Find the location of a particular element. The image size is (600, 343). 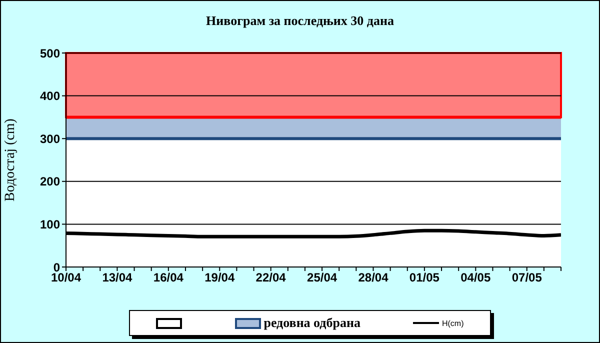

y-tick-label: 300 is located at coordinates (50, 139).